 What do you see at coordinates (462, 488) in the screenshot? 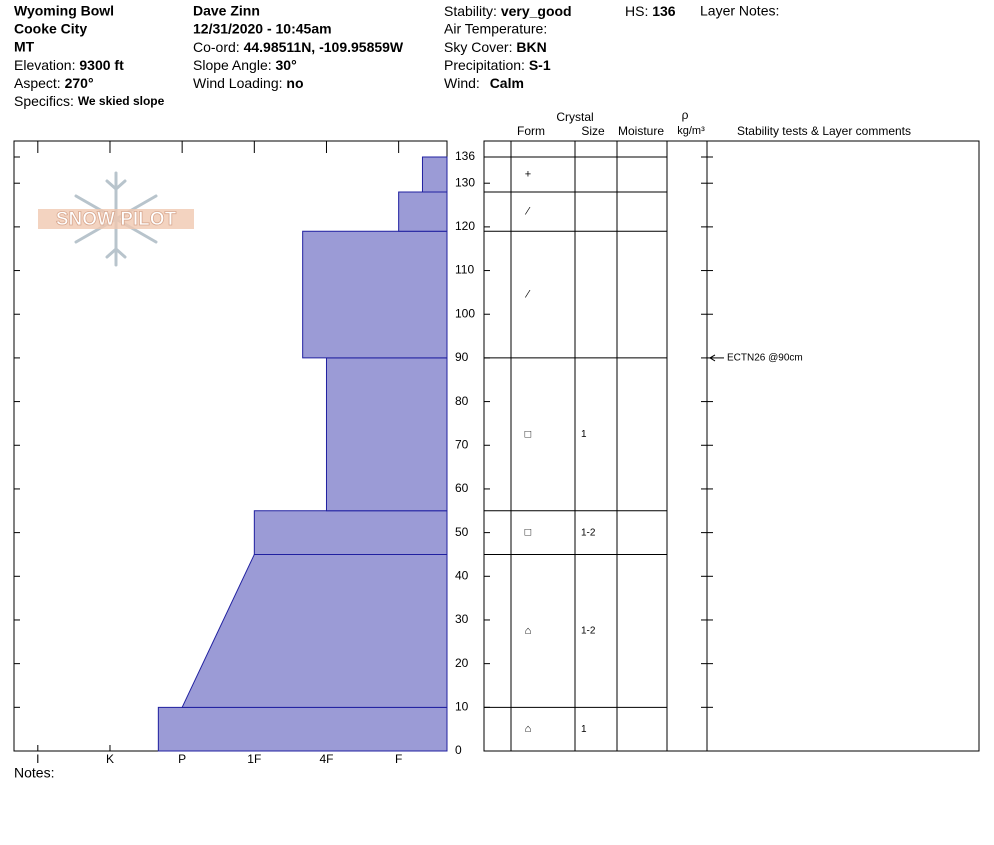
I see `y-tick-label: 60` at bounding box center [462, 488].